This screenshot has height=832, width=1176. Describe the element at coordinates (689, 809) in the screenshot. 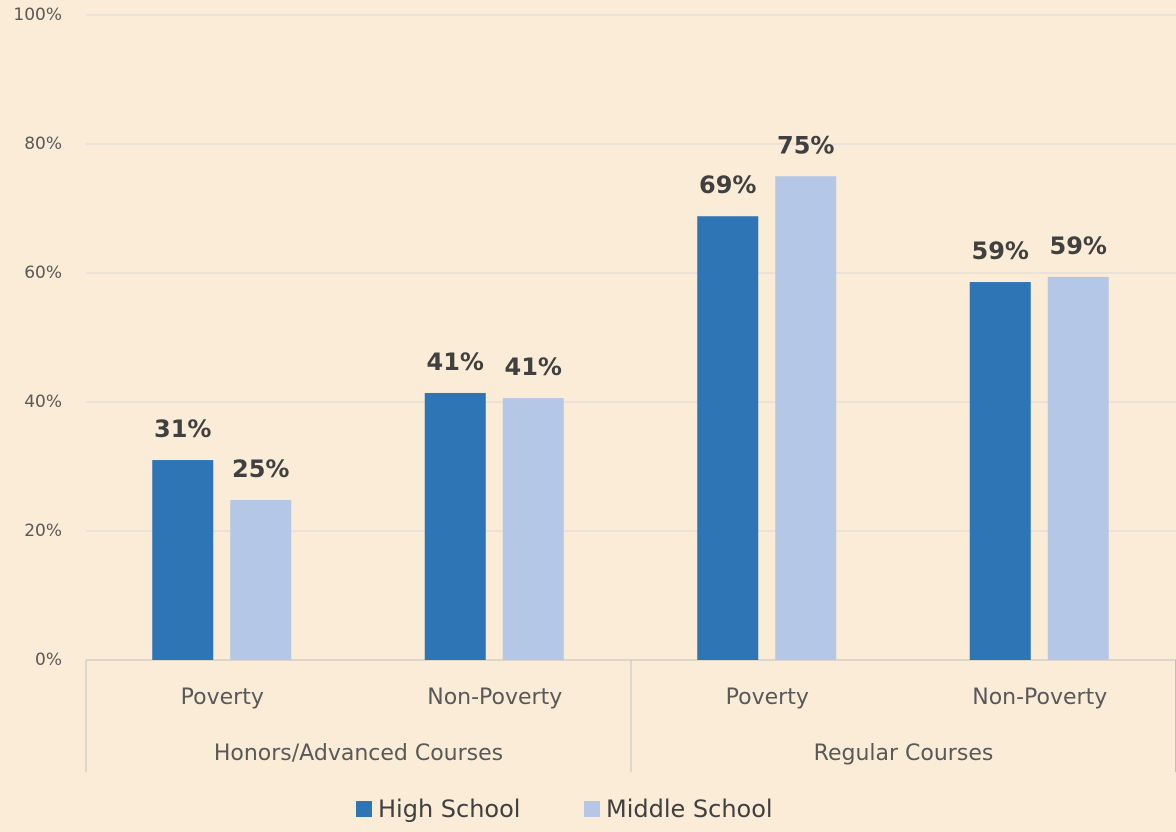

I see `legend-label: Middle School` at that location.